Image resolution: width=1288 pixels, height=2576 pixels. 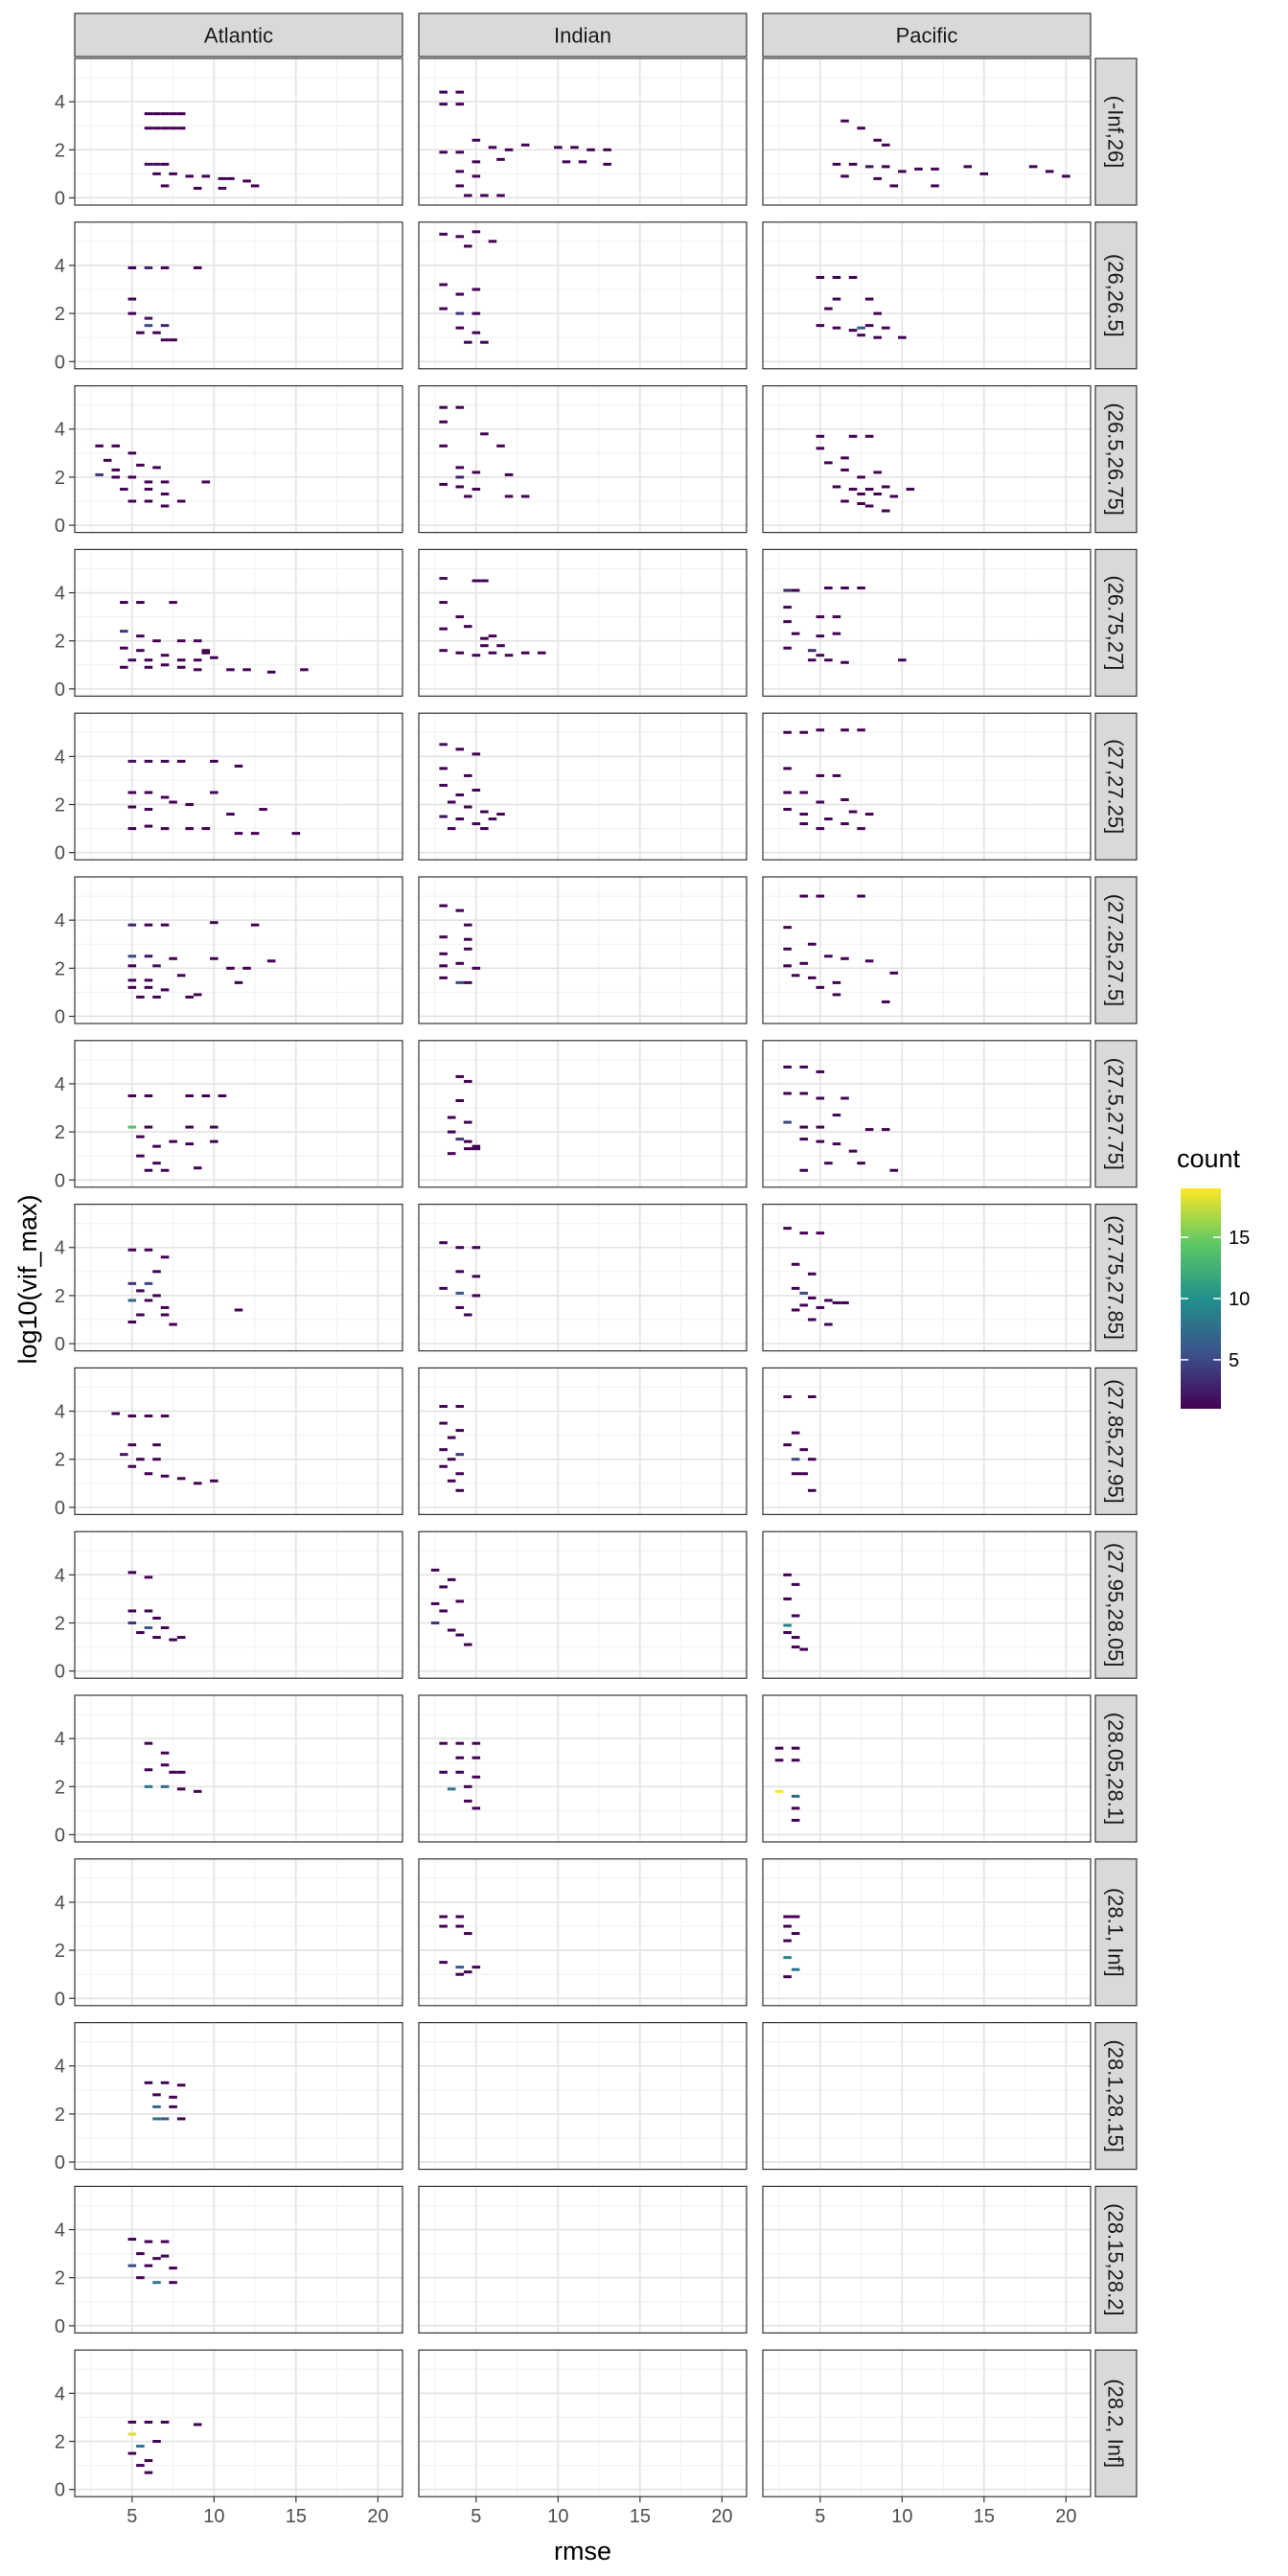 I want to click on row-strip-28.2-inf, so click(x=1116, y=2423).